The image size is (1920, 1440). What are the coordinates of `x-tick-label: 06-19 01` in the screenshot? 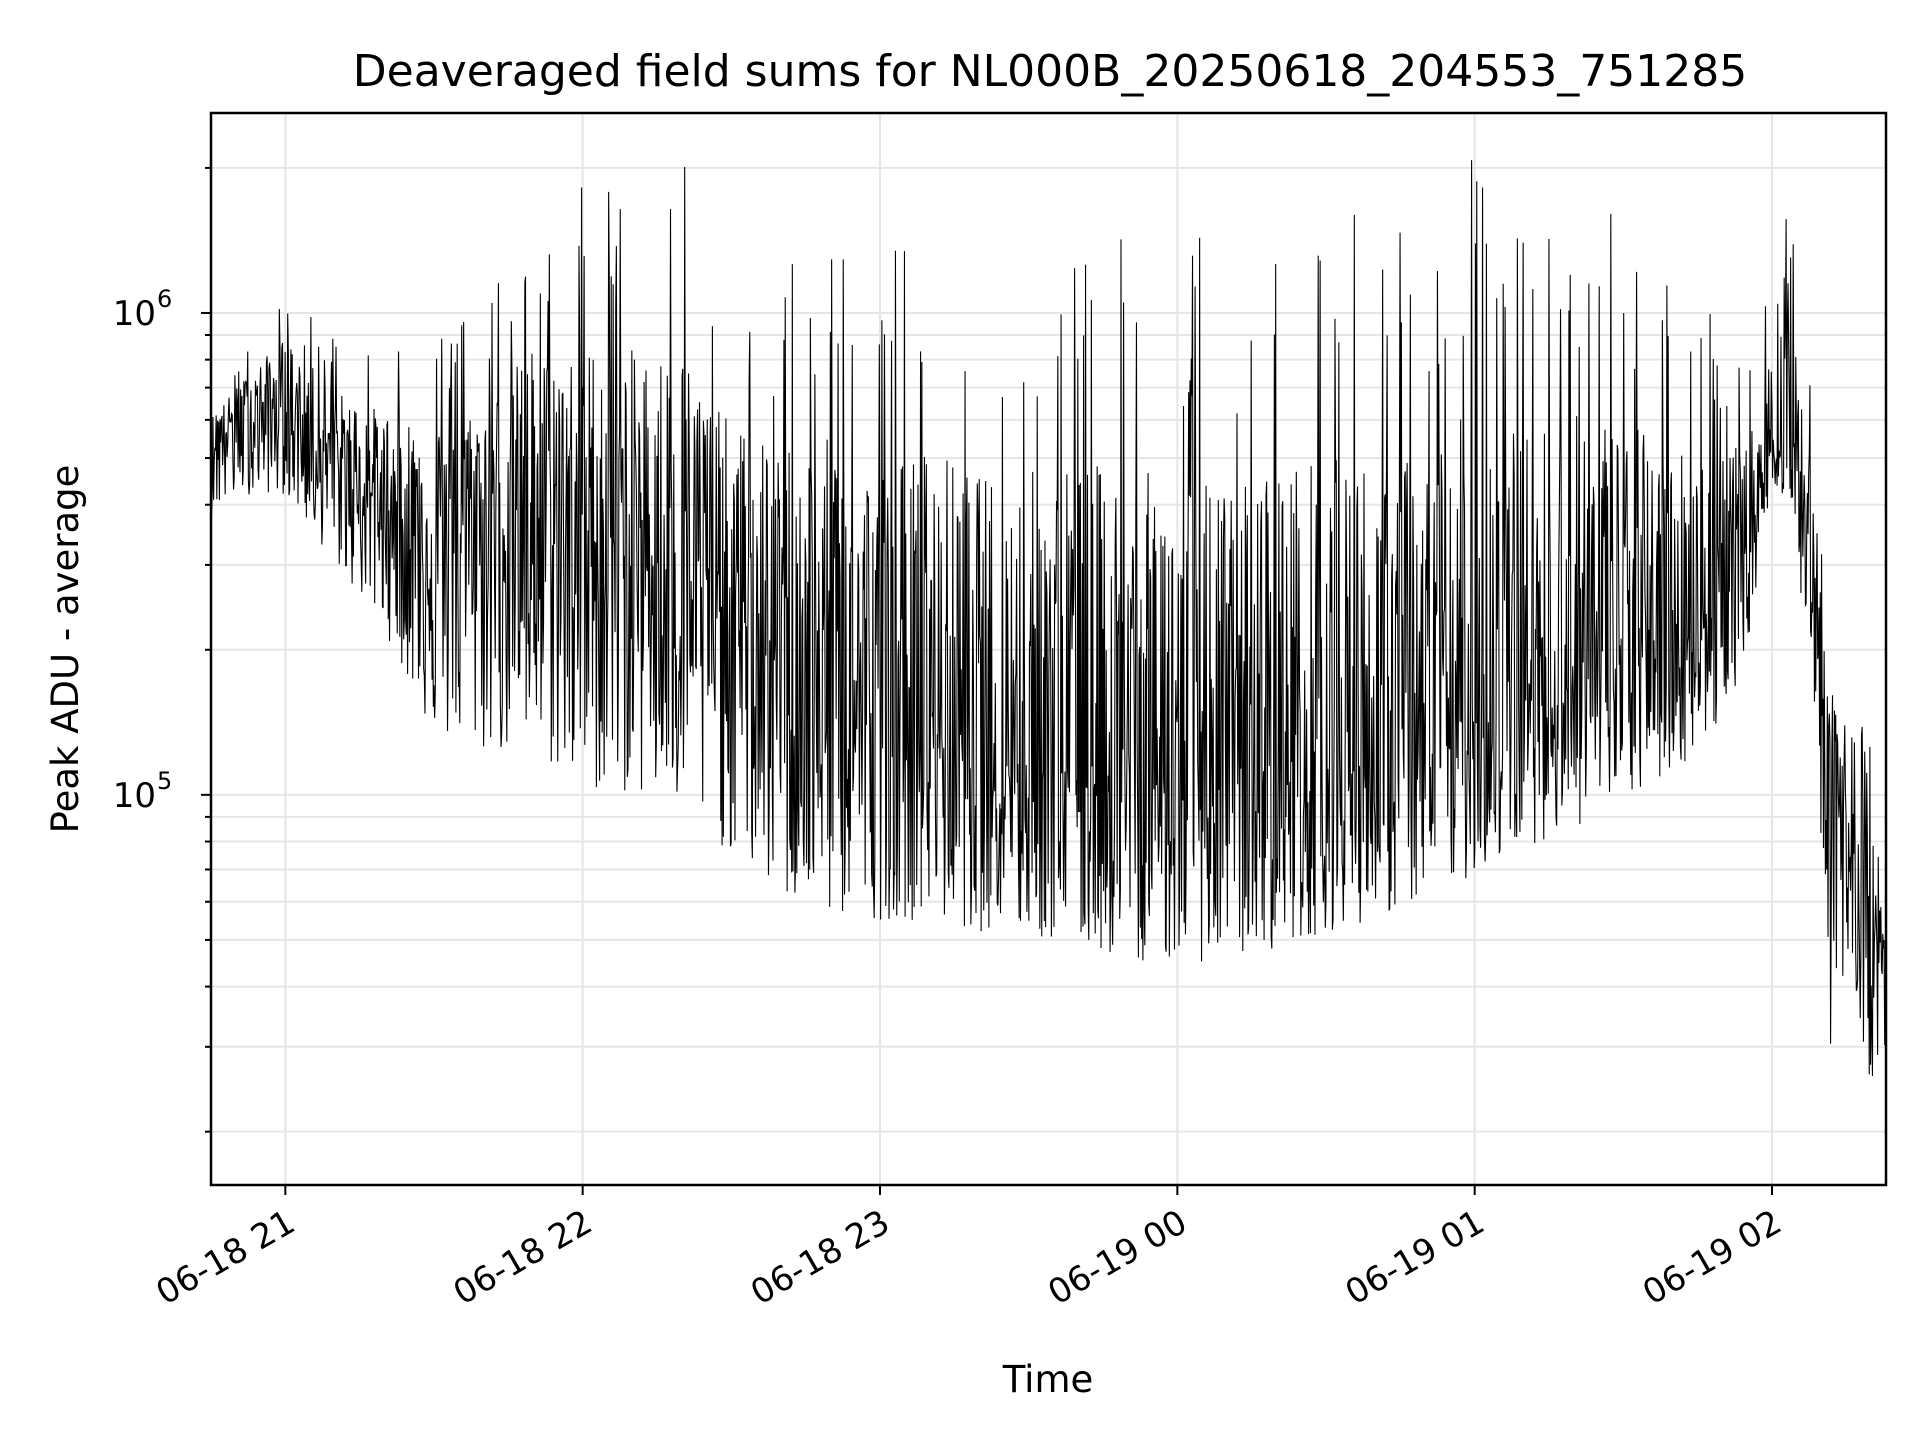 It's located at (1415, 1257).